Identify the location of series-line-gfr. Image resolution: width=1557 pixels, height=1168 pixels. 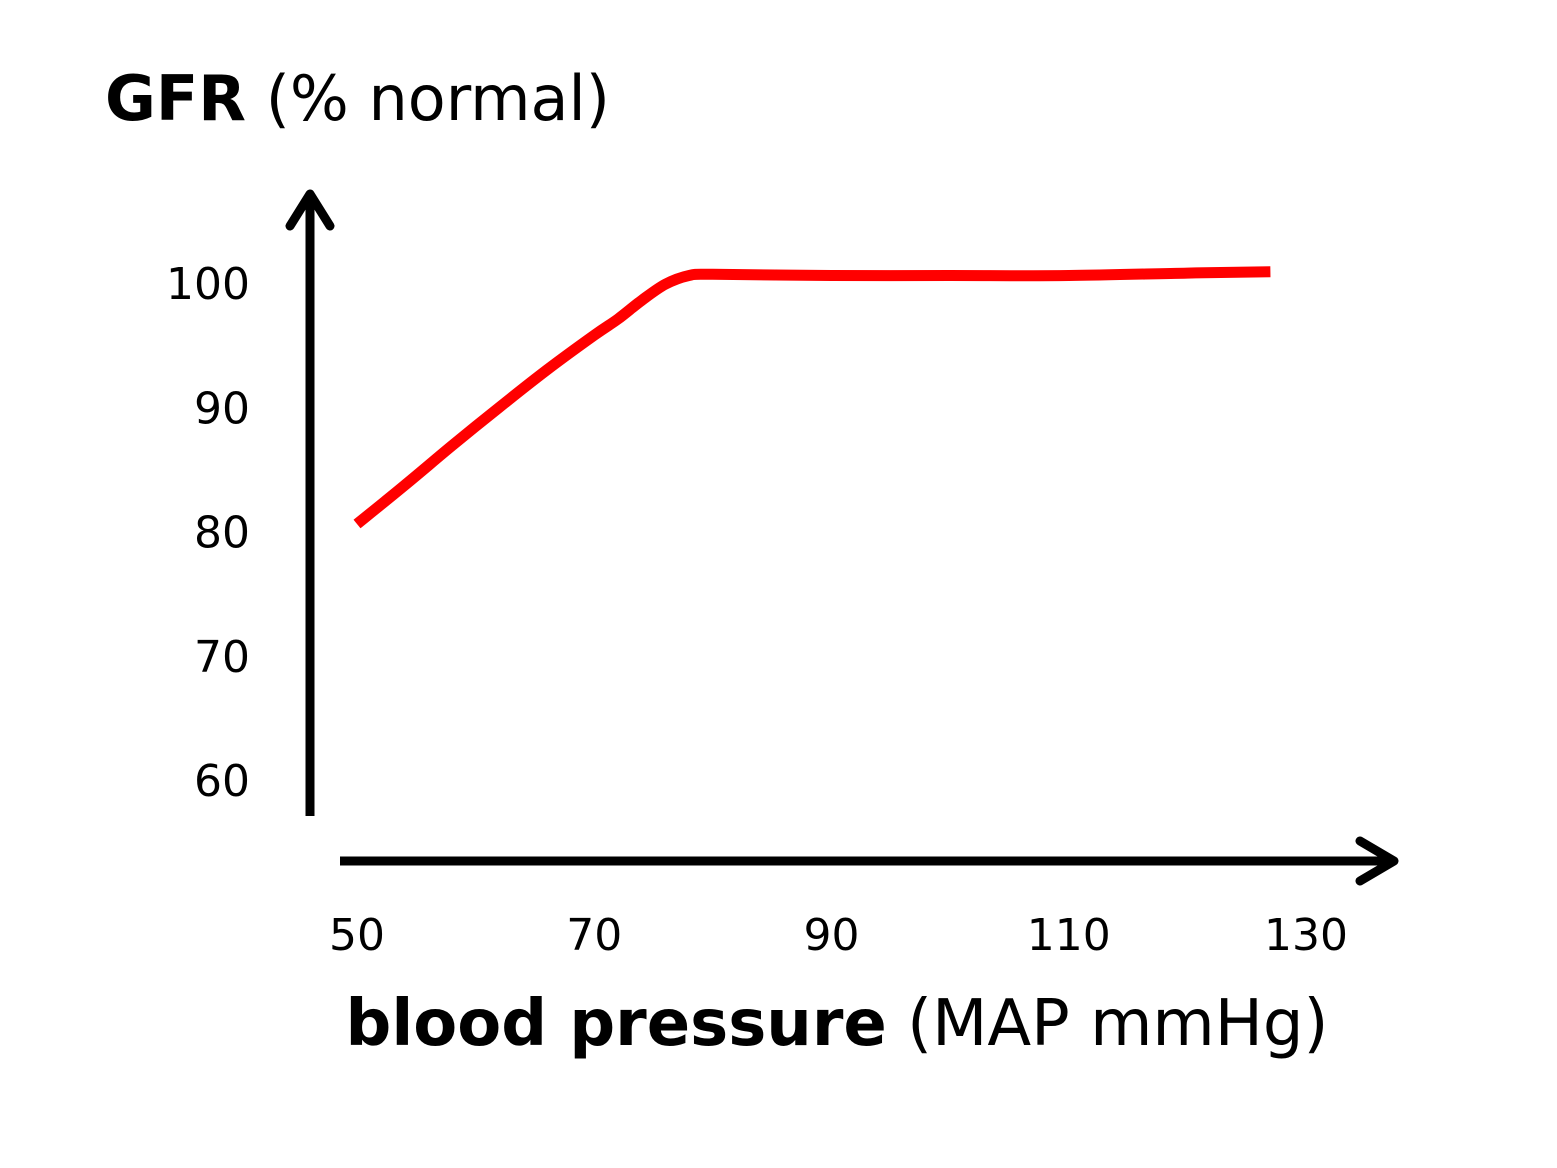
(812, 397).